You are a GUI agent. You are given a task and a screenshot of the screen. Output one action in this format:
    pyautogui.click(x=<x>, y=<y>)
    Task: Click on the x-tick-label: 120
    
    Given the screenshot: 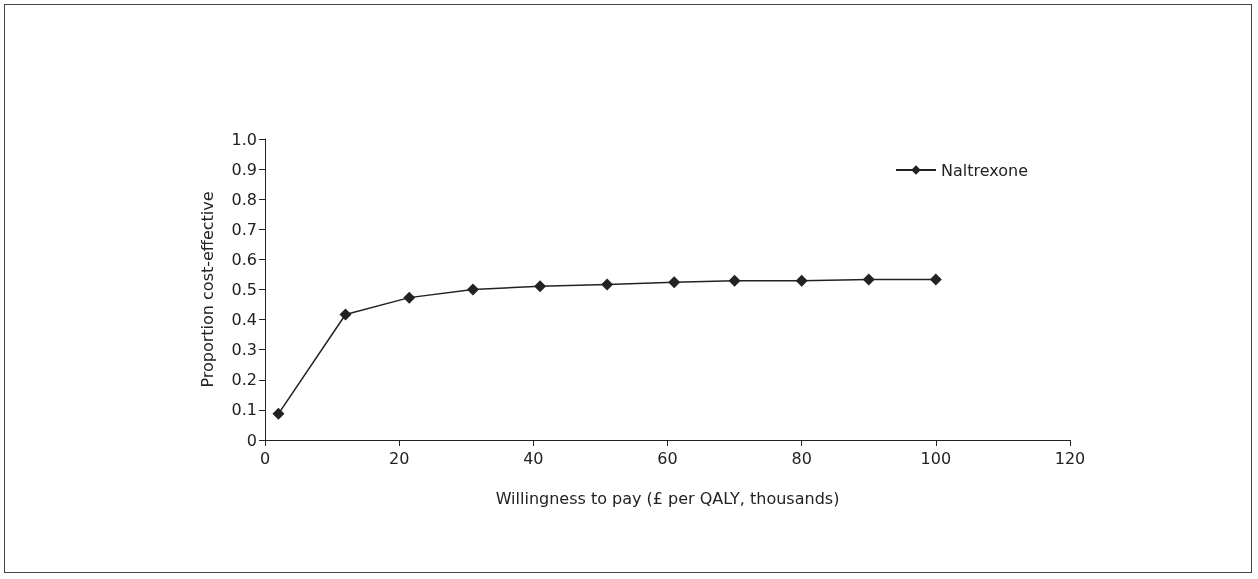 What is the action you would take?
    pyautogui.click(x=1070, y=458)
    